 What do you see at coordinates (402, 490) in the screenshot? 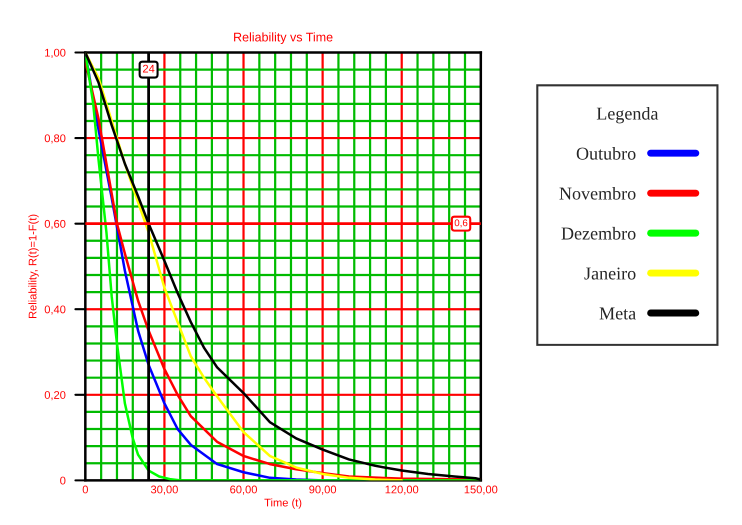
I see `x-tick-label: 120,00` at bounding box center [402, 490].